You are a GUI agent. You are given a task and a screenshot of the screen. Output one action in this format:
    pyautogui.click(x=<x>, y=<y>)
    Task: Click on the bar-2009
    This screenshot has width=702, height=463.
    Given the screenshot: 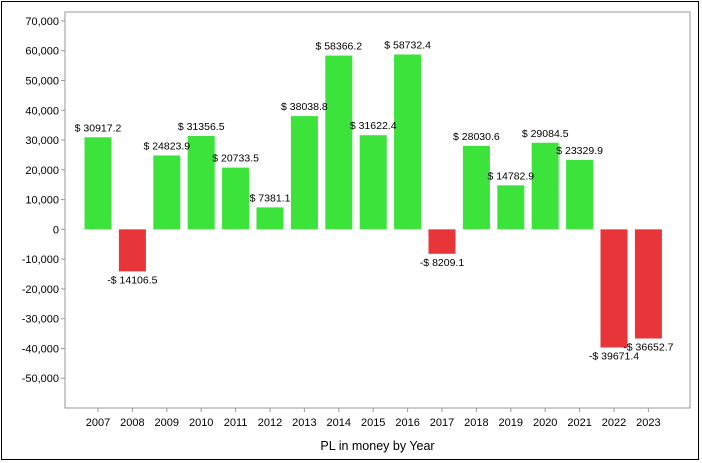 What is the action you would take?
    pyautogui.click(x=167, y=192)
    